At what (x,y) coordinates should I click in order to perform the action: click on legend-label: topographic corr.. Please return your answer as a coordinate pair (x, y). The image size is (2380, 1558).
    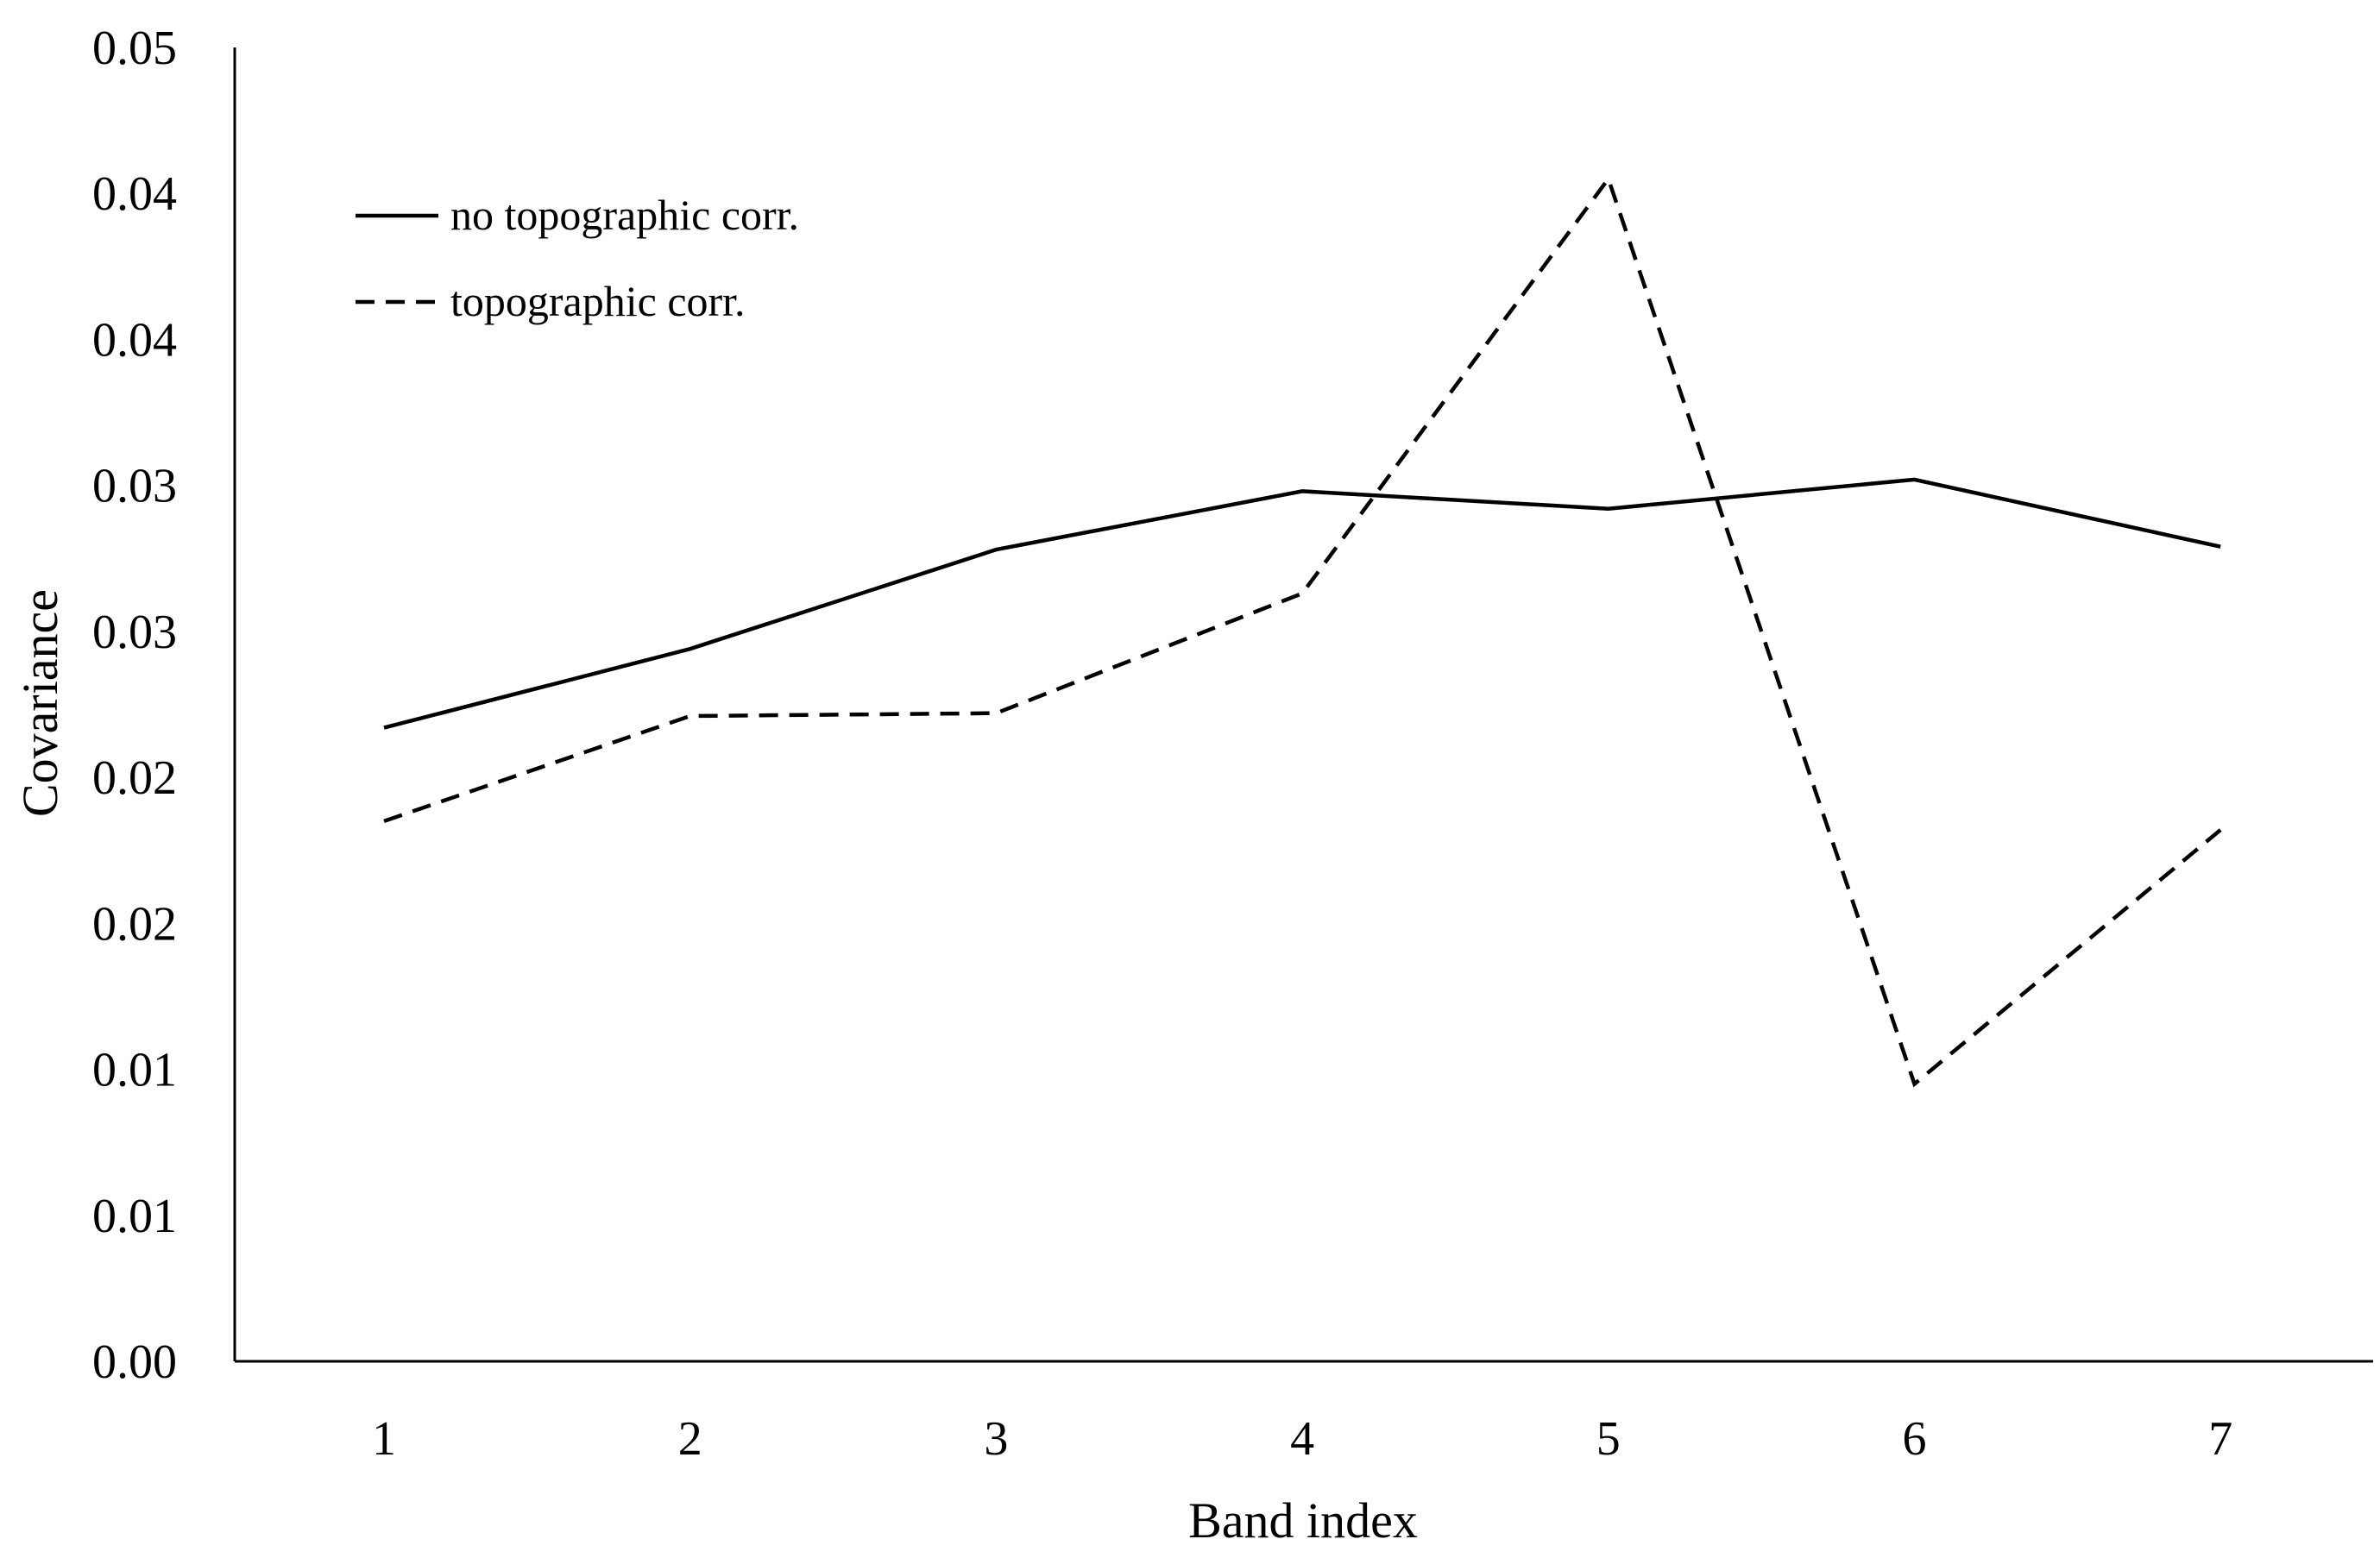
    Looking at the image, I should click on (598, 301).